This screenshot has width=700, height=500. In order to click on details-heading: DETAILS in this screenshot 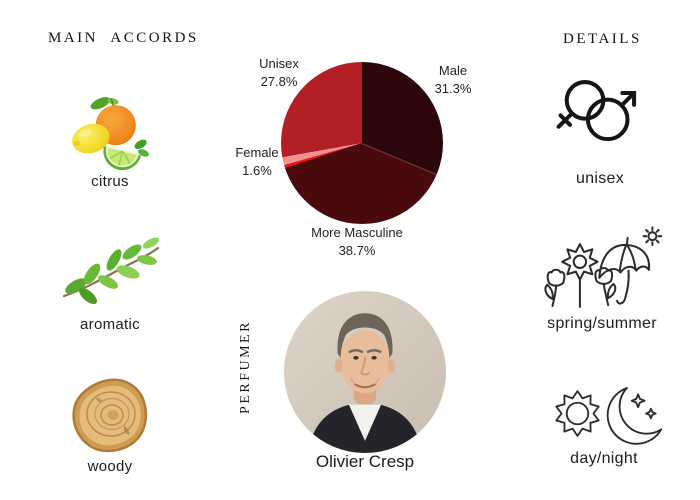, I will do `click(602, 39)`.